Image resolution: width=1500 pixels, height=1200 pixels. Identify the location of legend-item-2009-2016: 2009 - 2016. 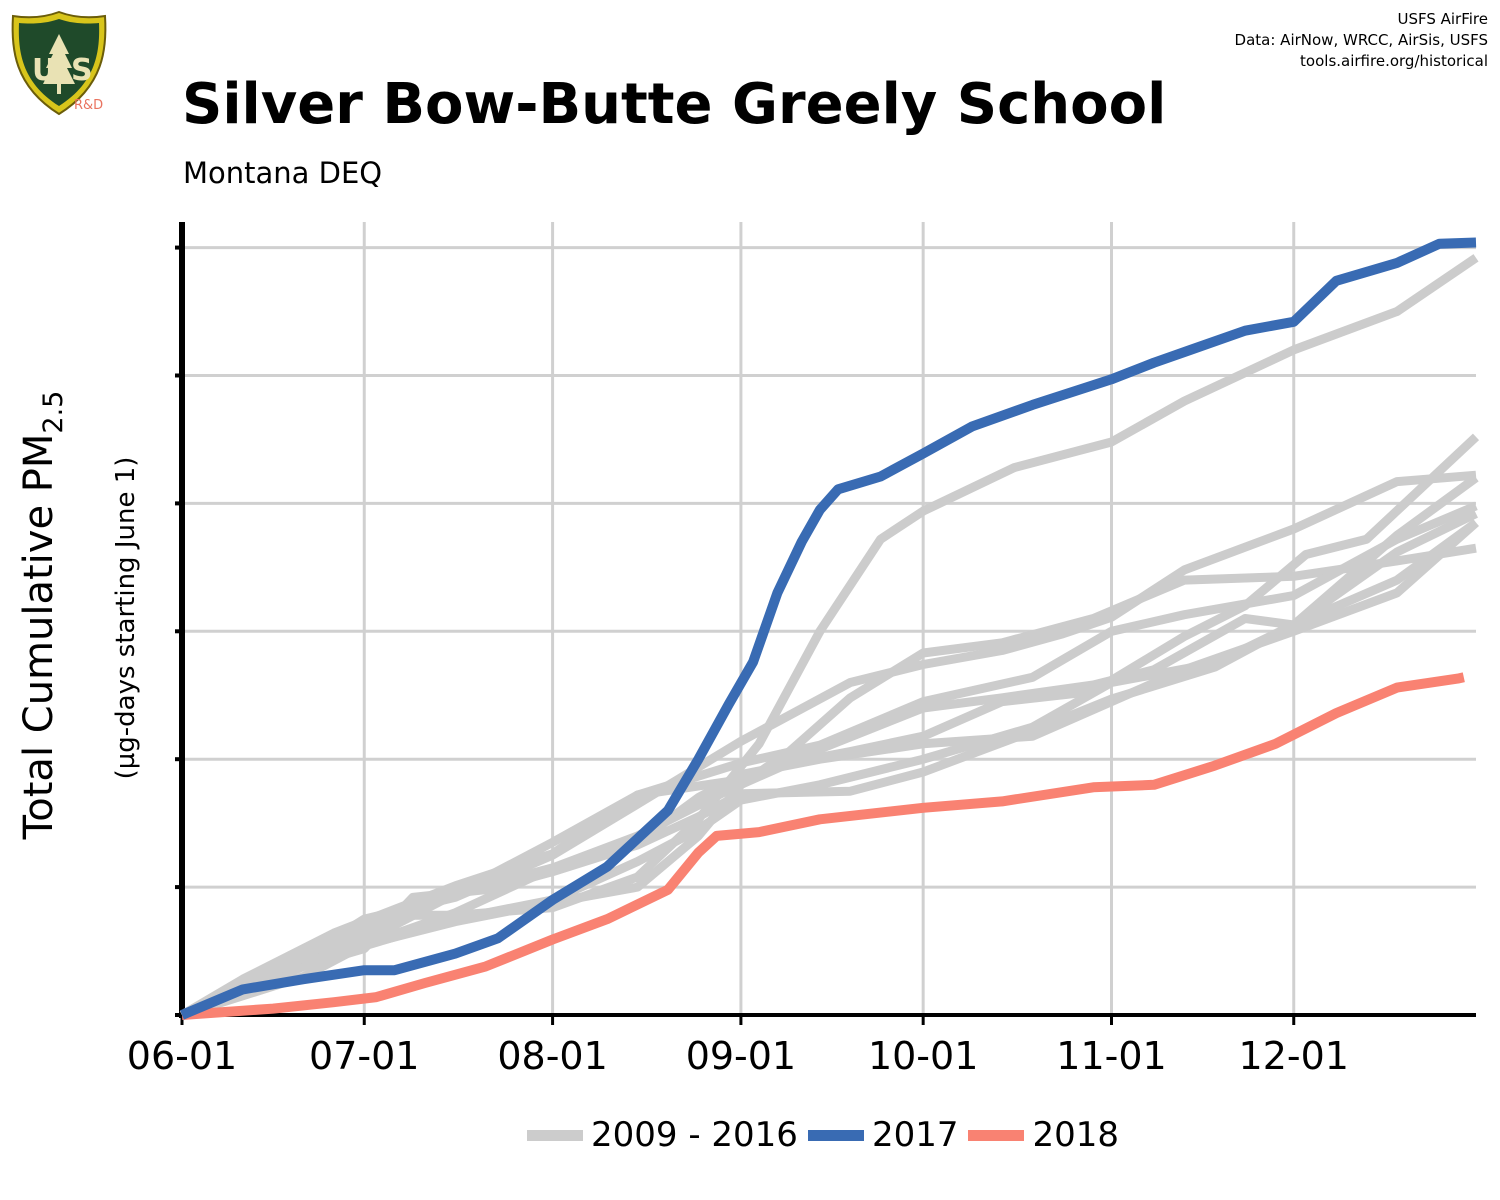
(662, 1135).